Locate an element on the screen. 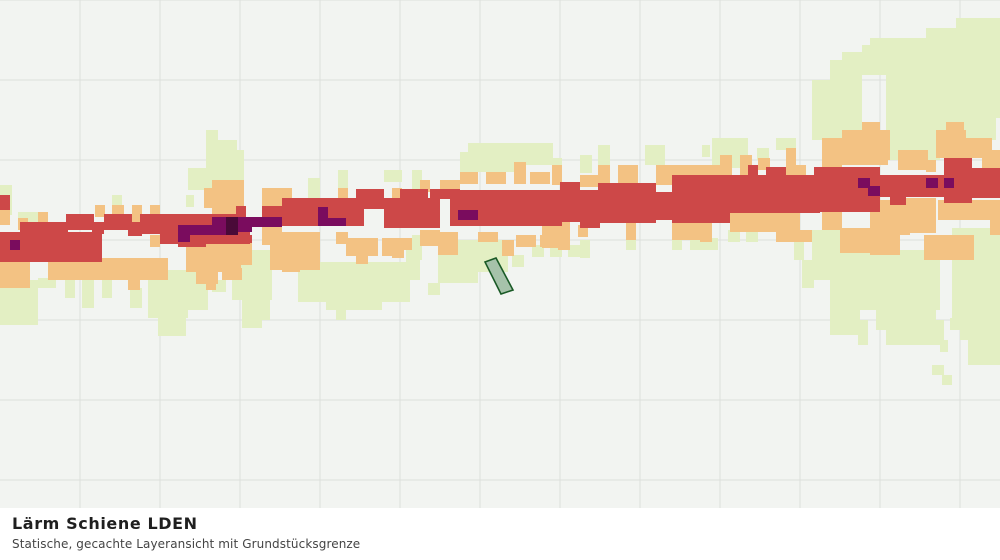 This screenshot has width=1000, height=560. layer-title: Lärm Schiene LDEN is located at coordinates (105, 523).